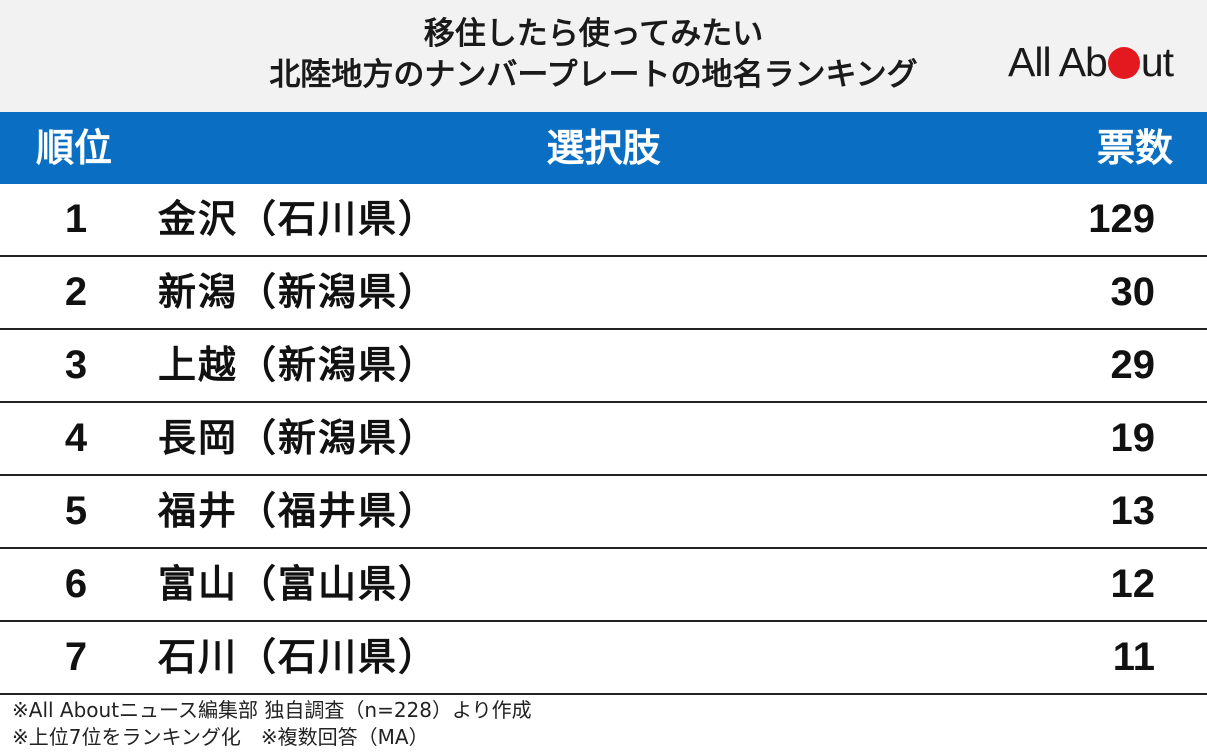 Image resolution: width=1207 pixels, height=755 pixels. I want to click on rank-cell: 7, so click(76, 657).